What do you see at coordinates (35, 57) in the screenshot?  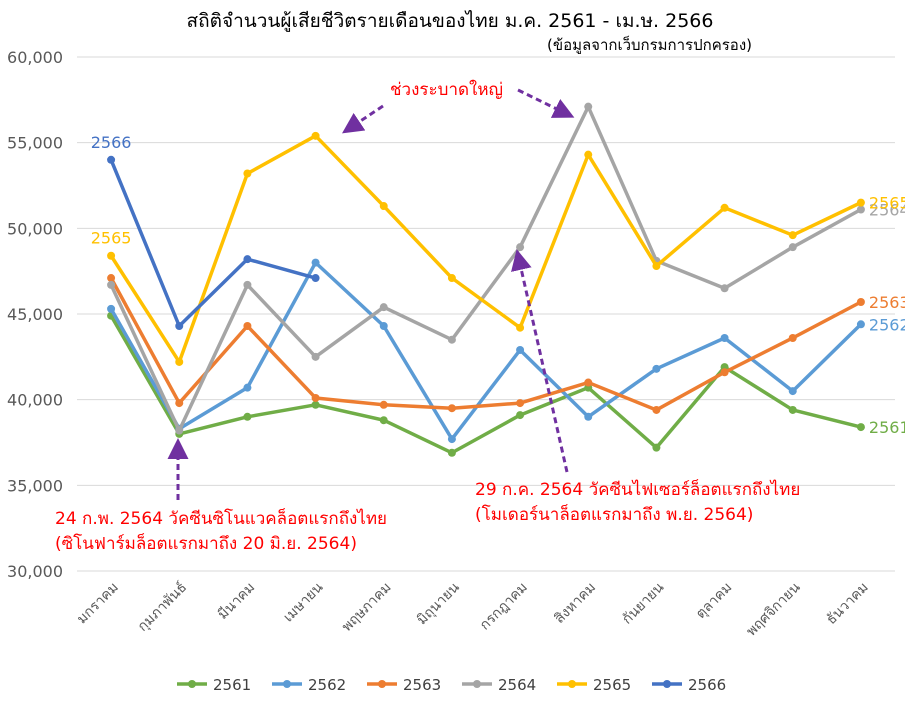 I see `y-tick-label: 60,000` at bounding box center [35, 57].